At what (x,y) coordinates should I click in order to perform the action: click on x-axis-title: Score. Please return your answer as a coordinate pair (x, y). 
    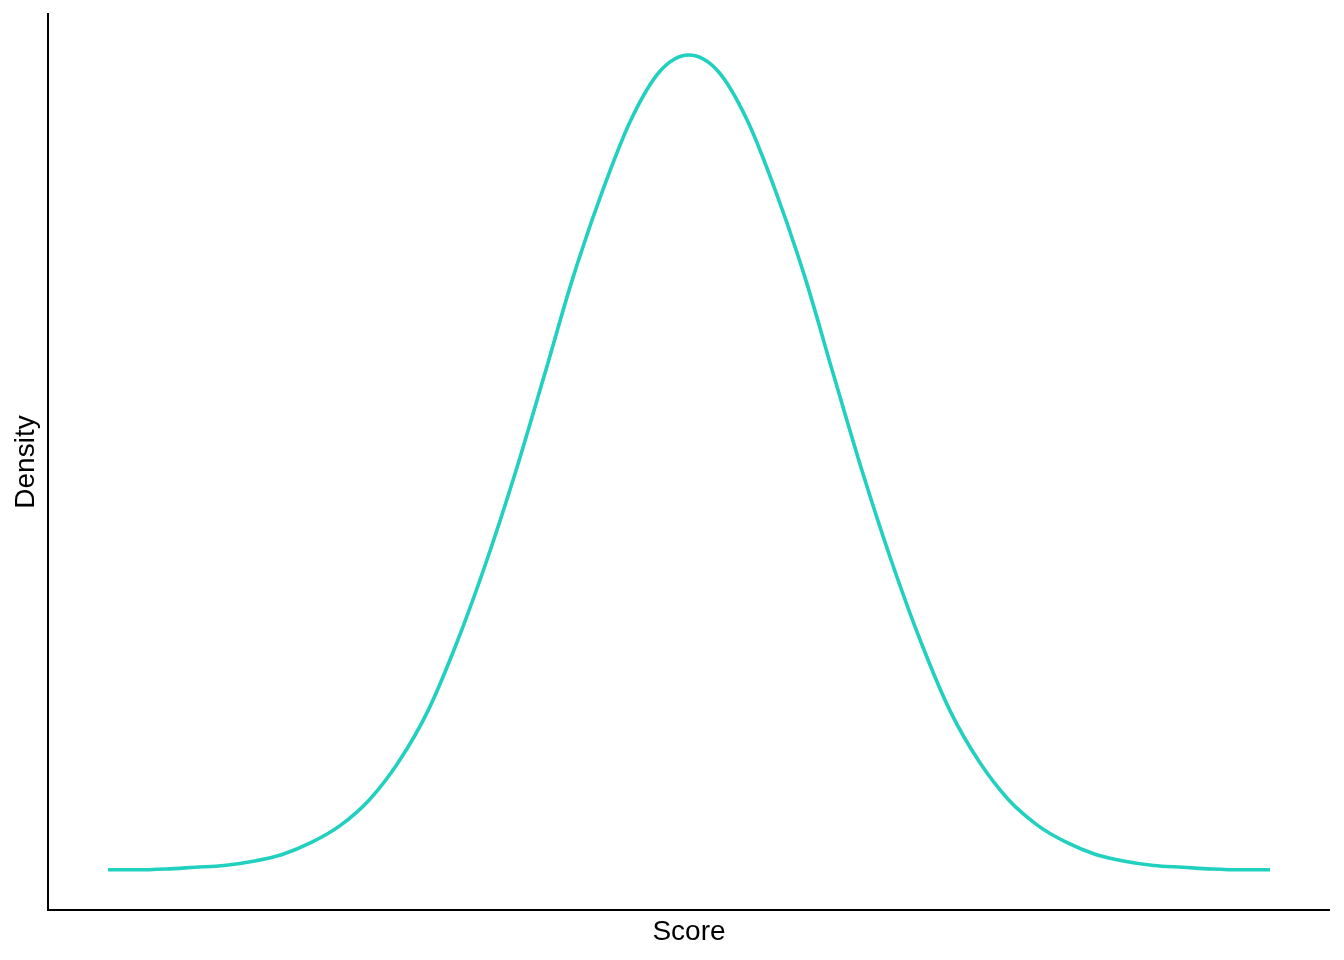
    Looking at the image, I should click on (689, 930).